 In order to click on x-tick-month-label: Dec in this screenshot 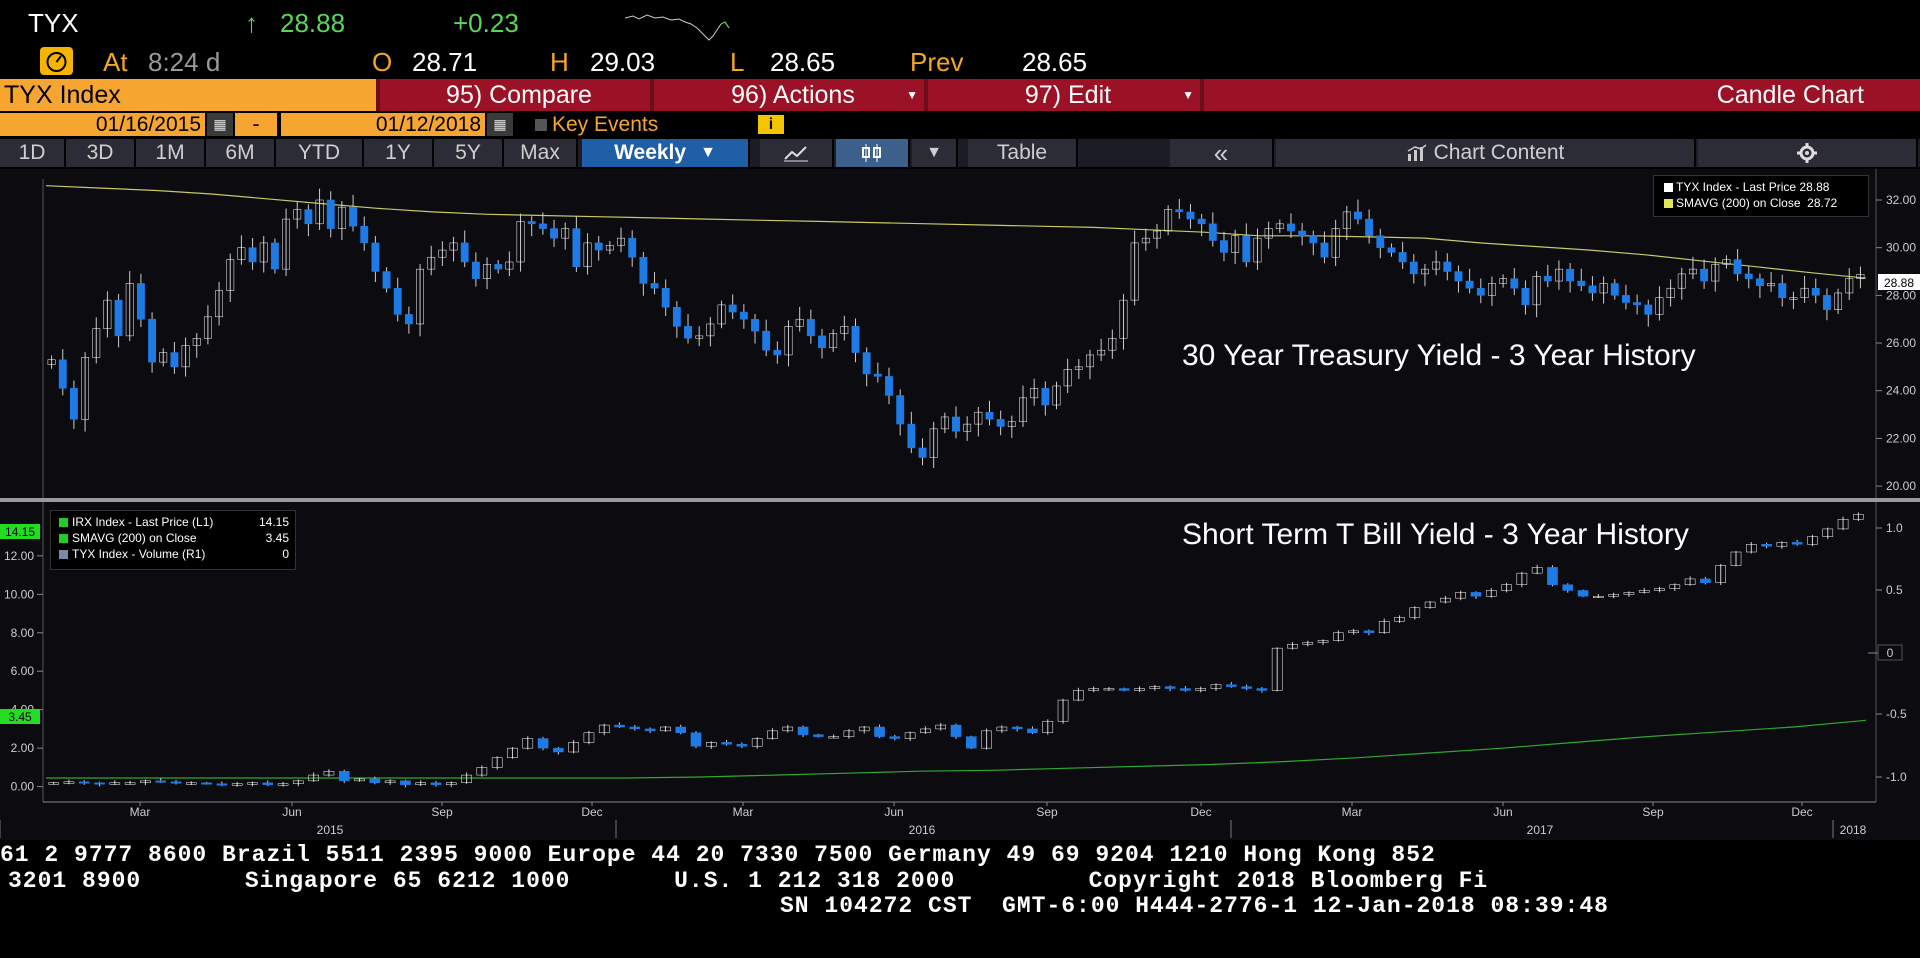, I will do `click(1801, 812)`.